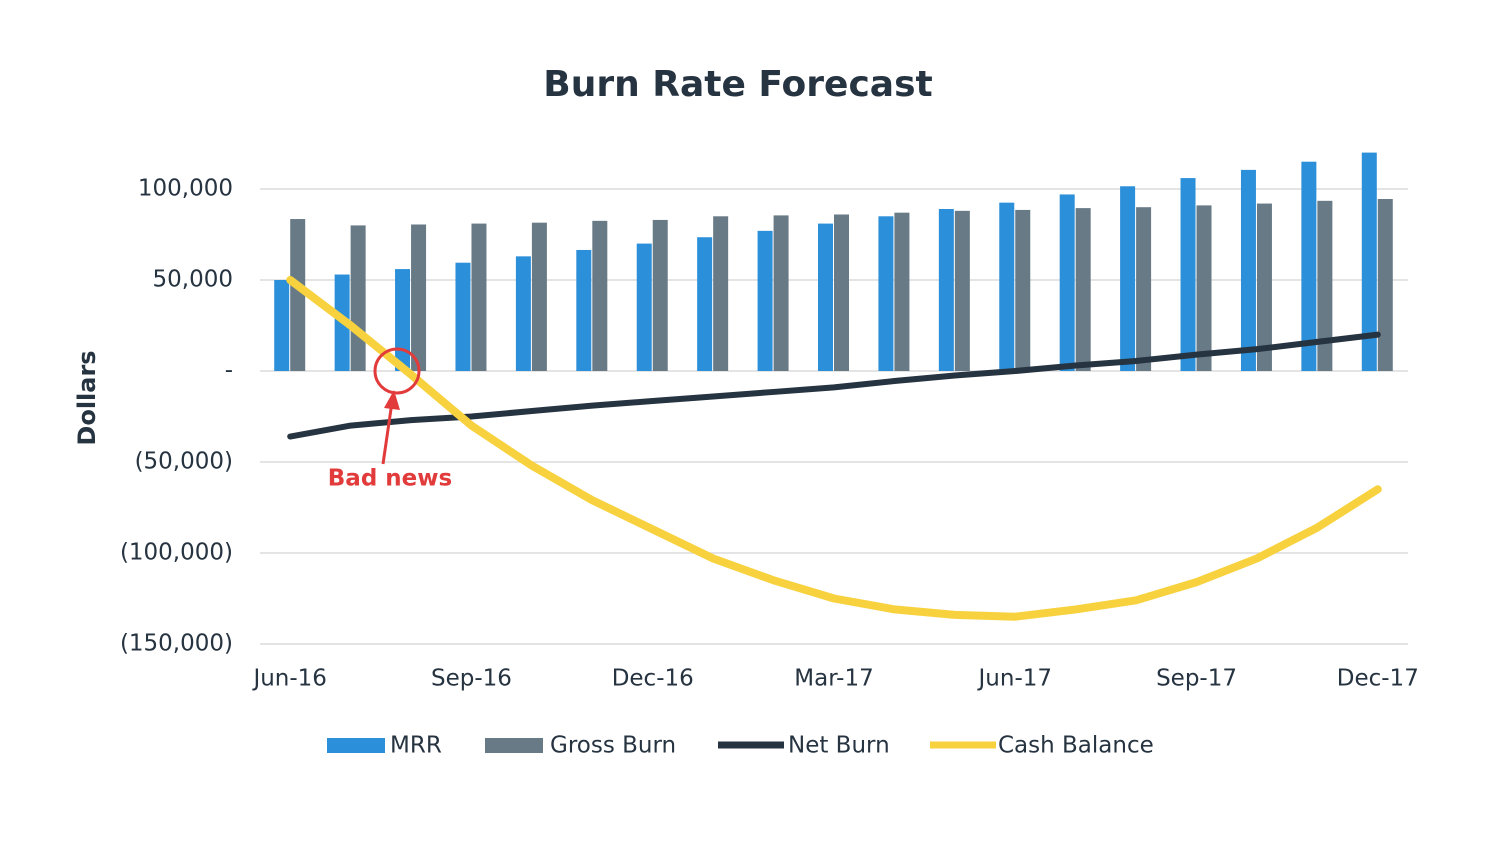 This screenshot has width=1500, height=845. What do you see at coordinates (185, 189) in the screenshot?
I see `y-tick-label: 100,000` at bounding box center [185, 189].